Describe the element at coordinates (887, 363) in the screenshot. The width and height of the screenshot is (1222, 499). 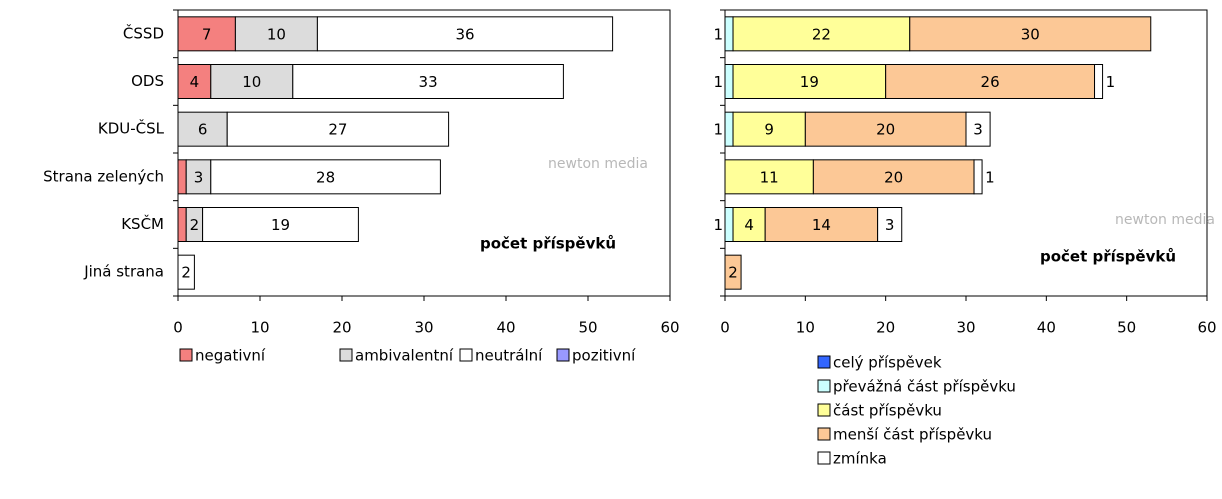
I see `legend-label: celý příspěvek` at that location.